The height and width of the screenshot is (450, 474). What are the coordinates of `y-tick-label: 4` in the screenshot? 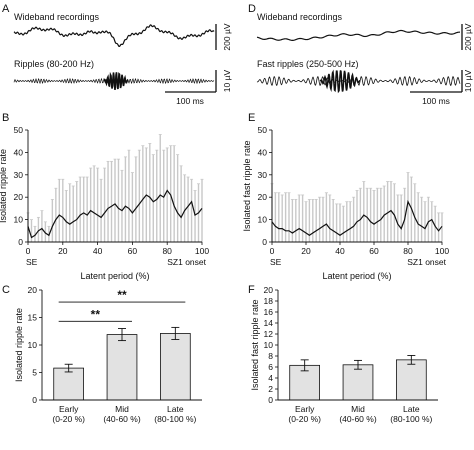 It's located at (270, 378).